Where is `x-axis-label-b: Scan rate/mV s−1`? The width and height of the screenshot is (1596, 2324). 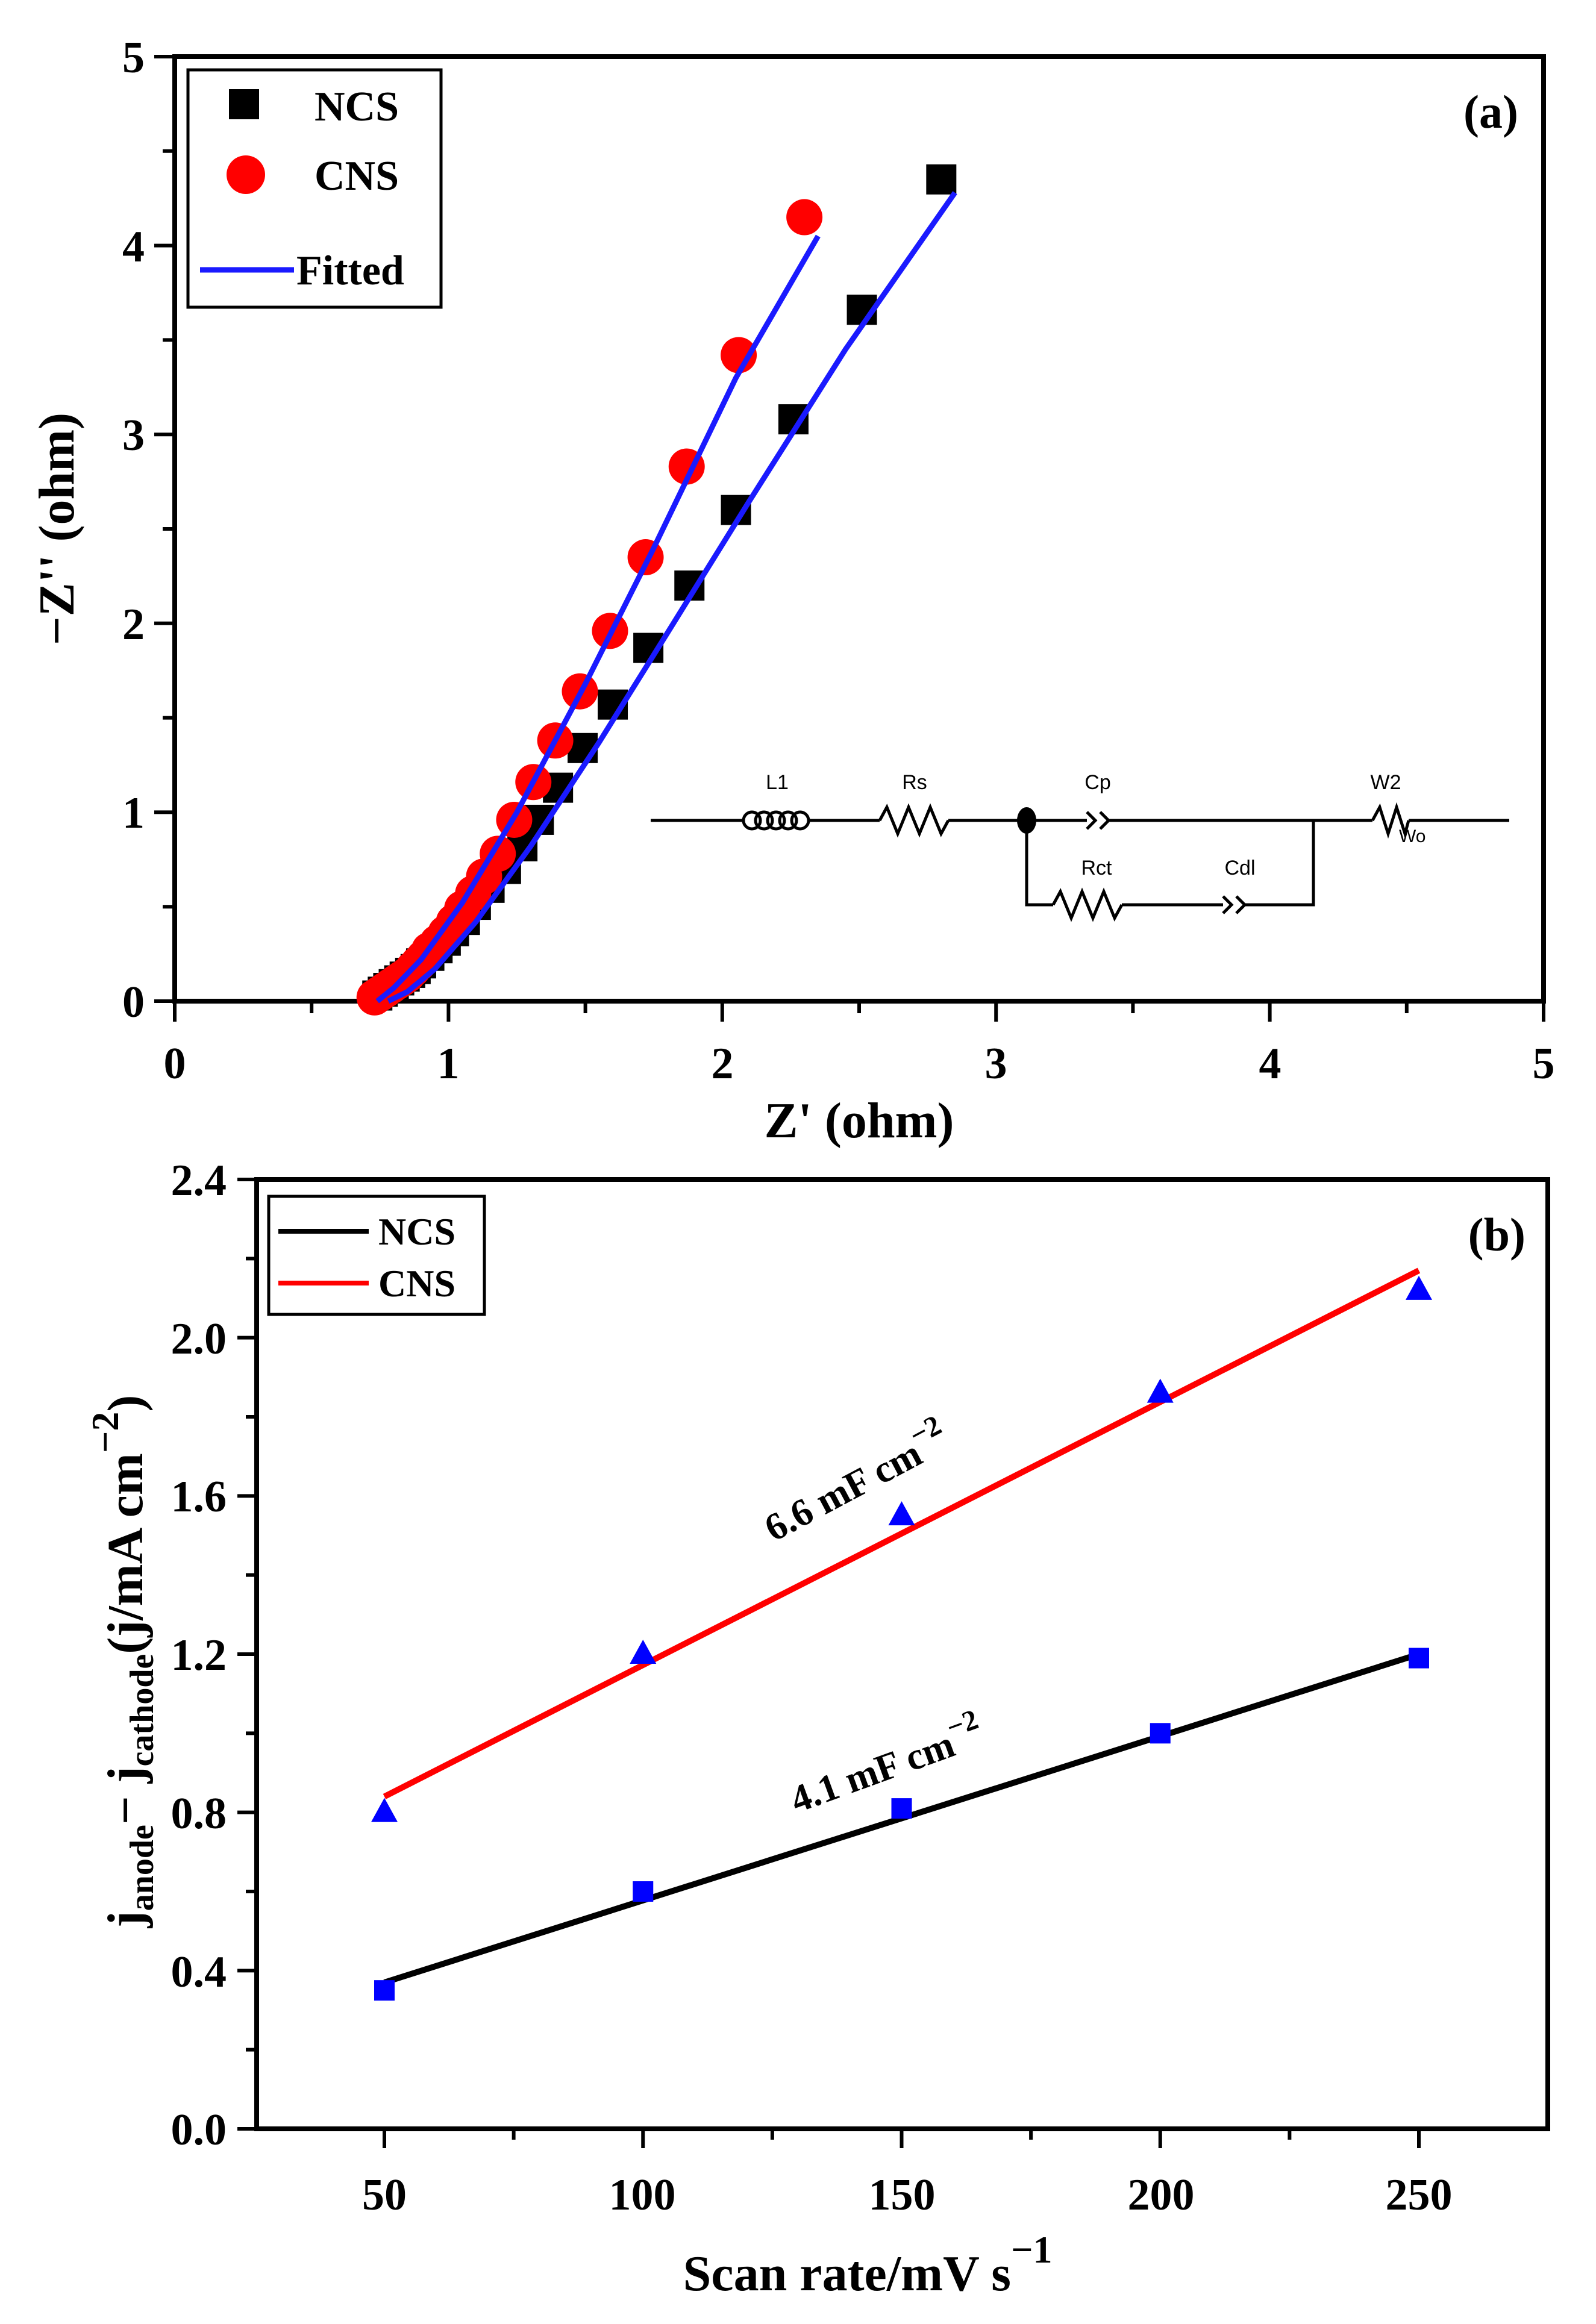 x-axis-label-b: Scan rate/mV s−1 is located at coordinates (868, 2265).